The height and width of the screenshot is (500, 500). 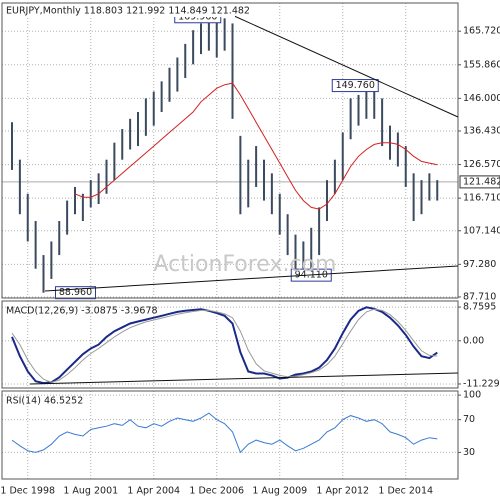 I want to click on x-tick-label: 1 Apr 2004, so click(x=153, y=491).